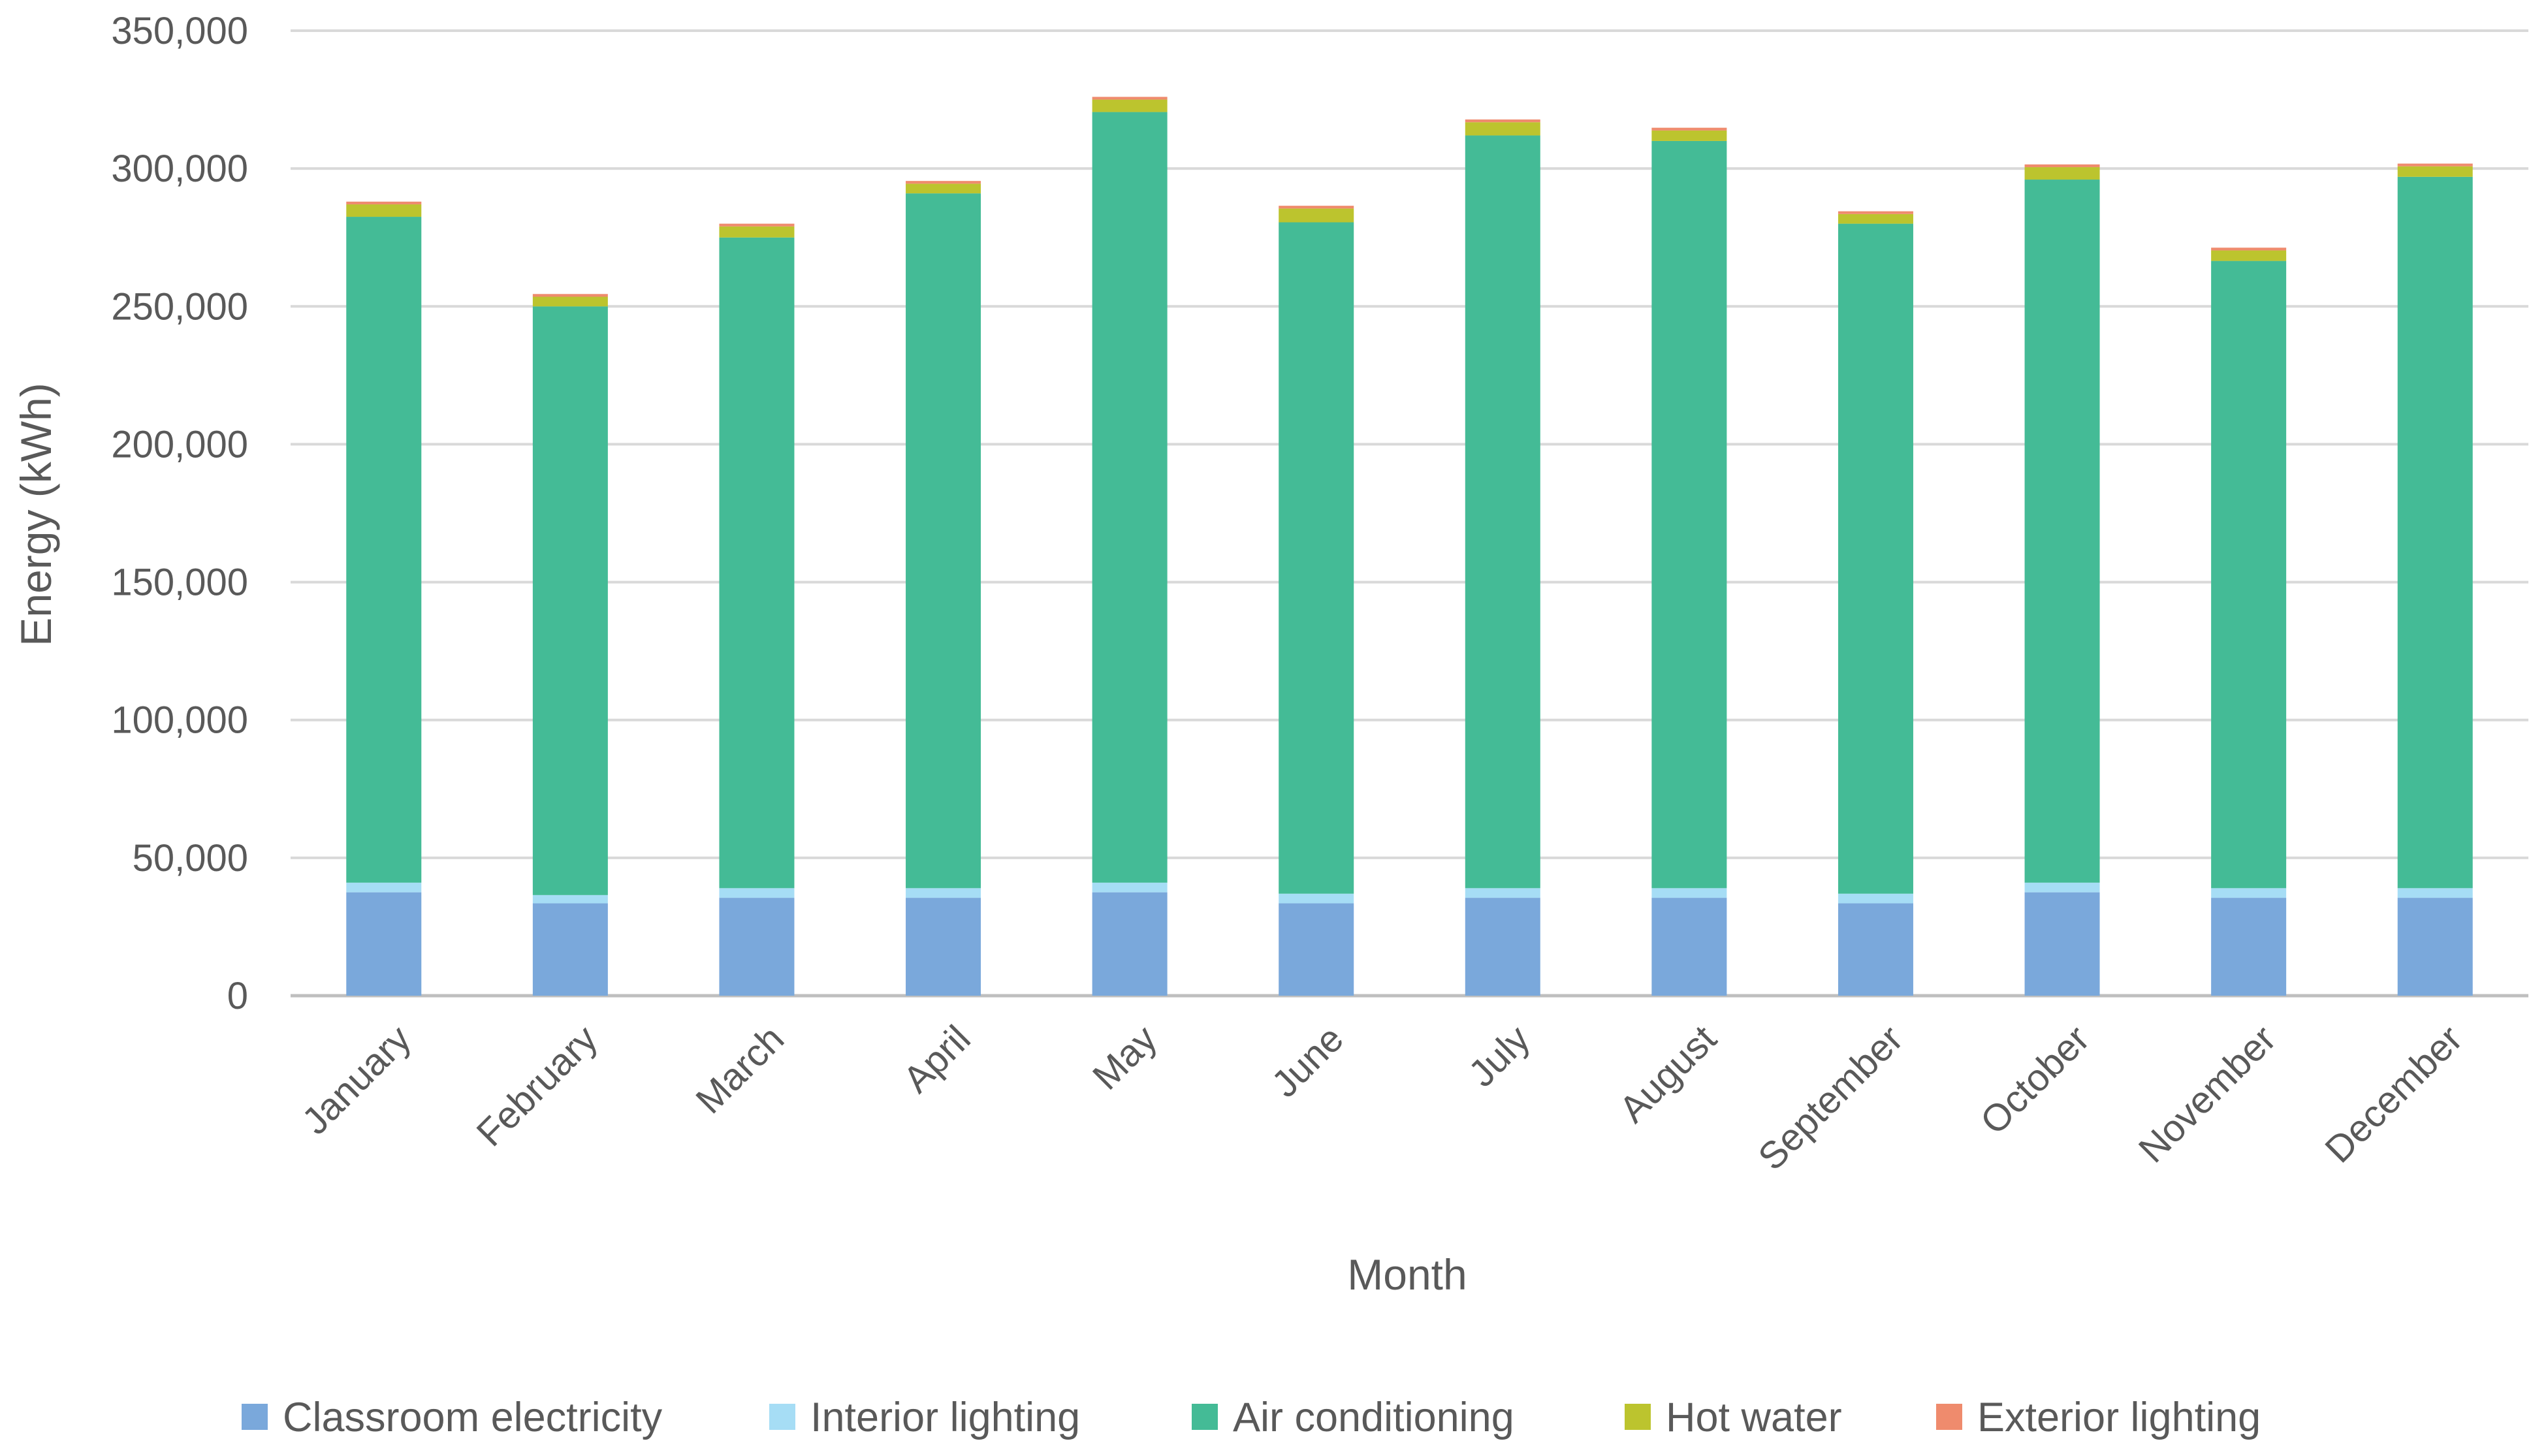 The height and width of the screenshot is (1456, 2531). I want to click on x-tick-label: February, so click(536, 1085).